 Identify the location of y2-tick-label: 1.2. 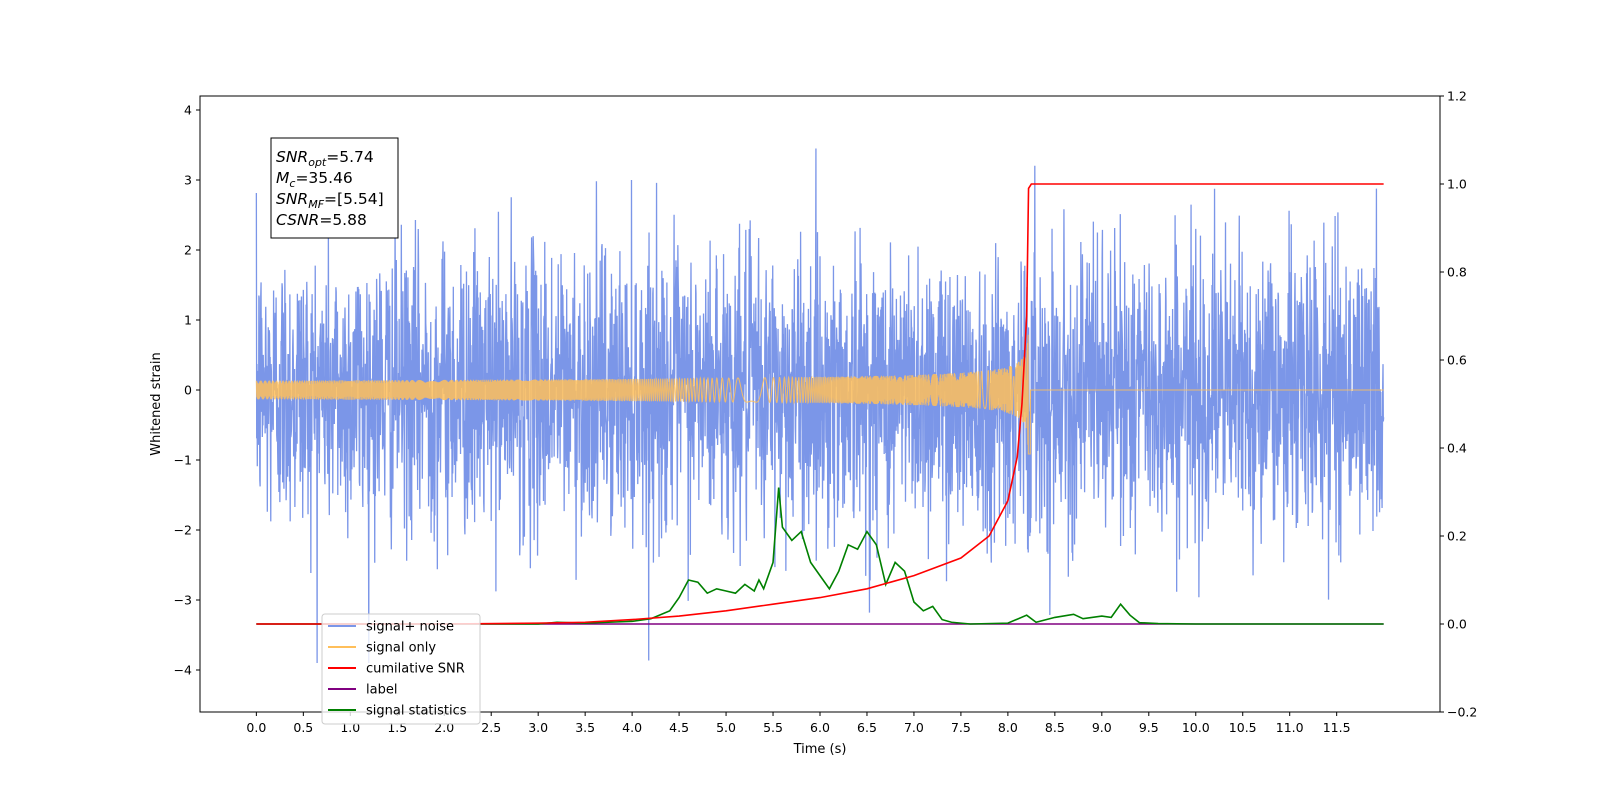
(1457, 96).